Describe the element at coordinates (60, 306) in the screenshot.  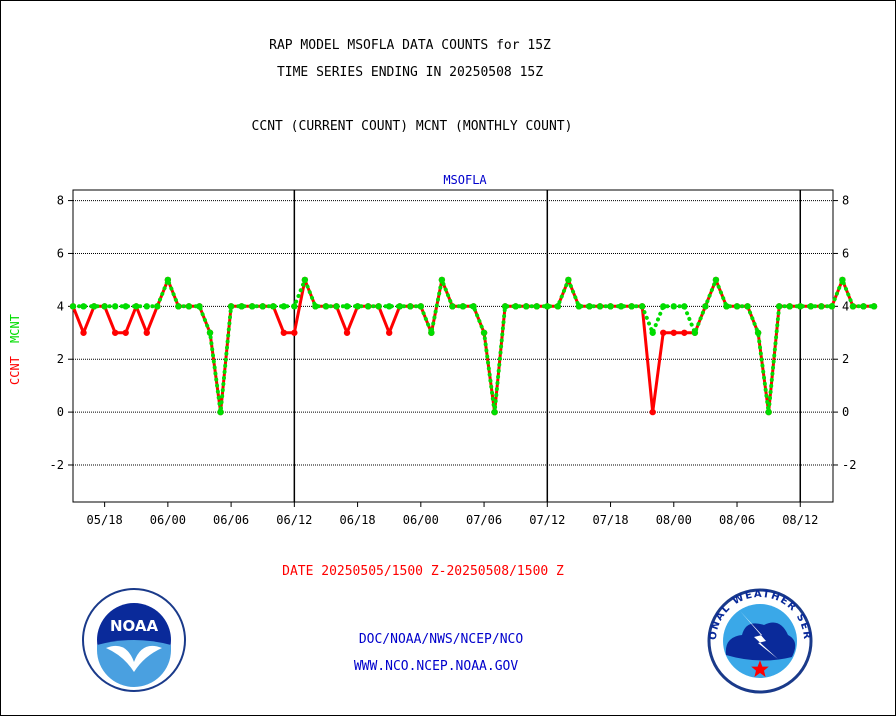
I see `ytick-label-left: 4` at that location.